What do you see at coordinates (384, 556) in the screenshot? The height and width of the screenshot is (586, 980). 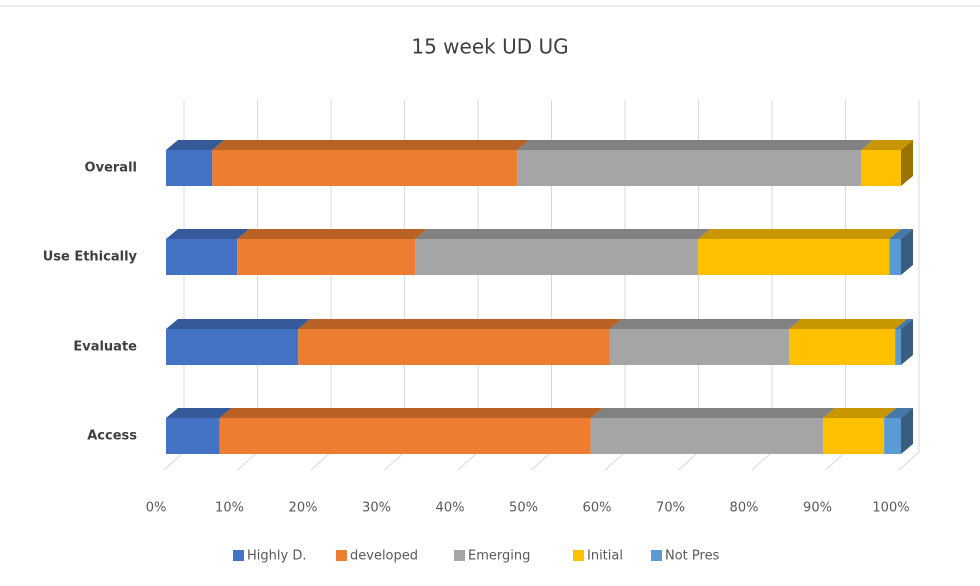 I see `legend-label: developed` at bounding box center [384, 556].